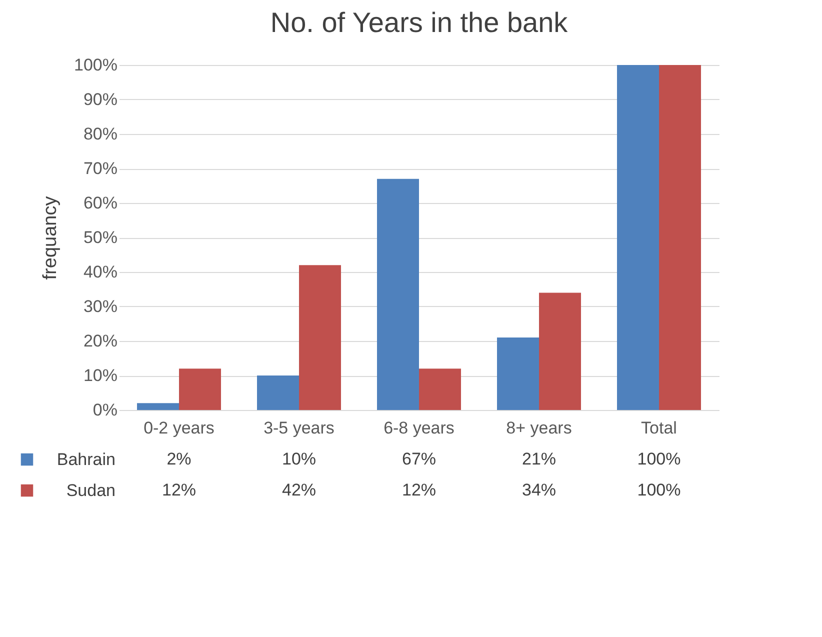 This screenshot has width=822, height=637. I want to click on y-tick-label: 80%, so click(100, 134).